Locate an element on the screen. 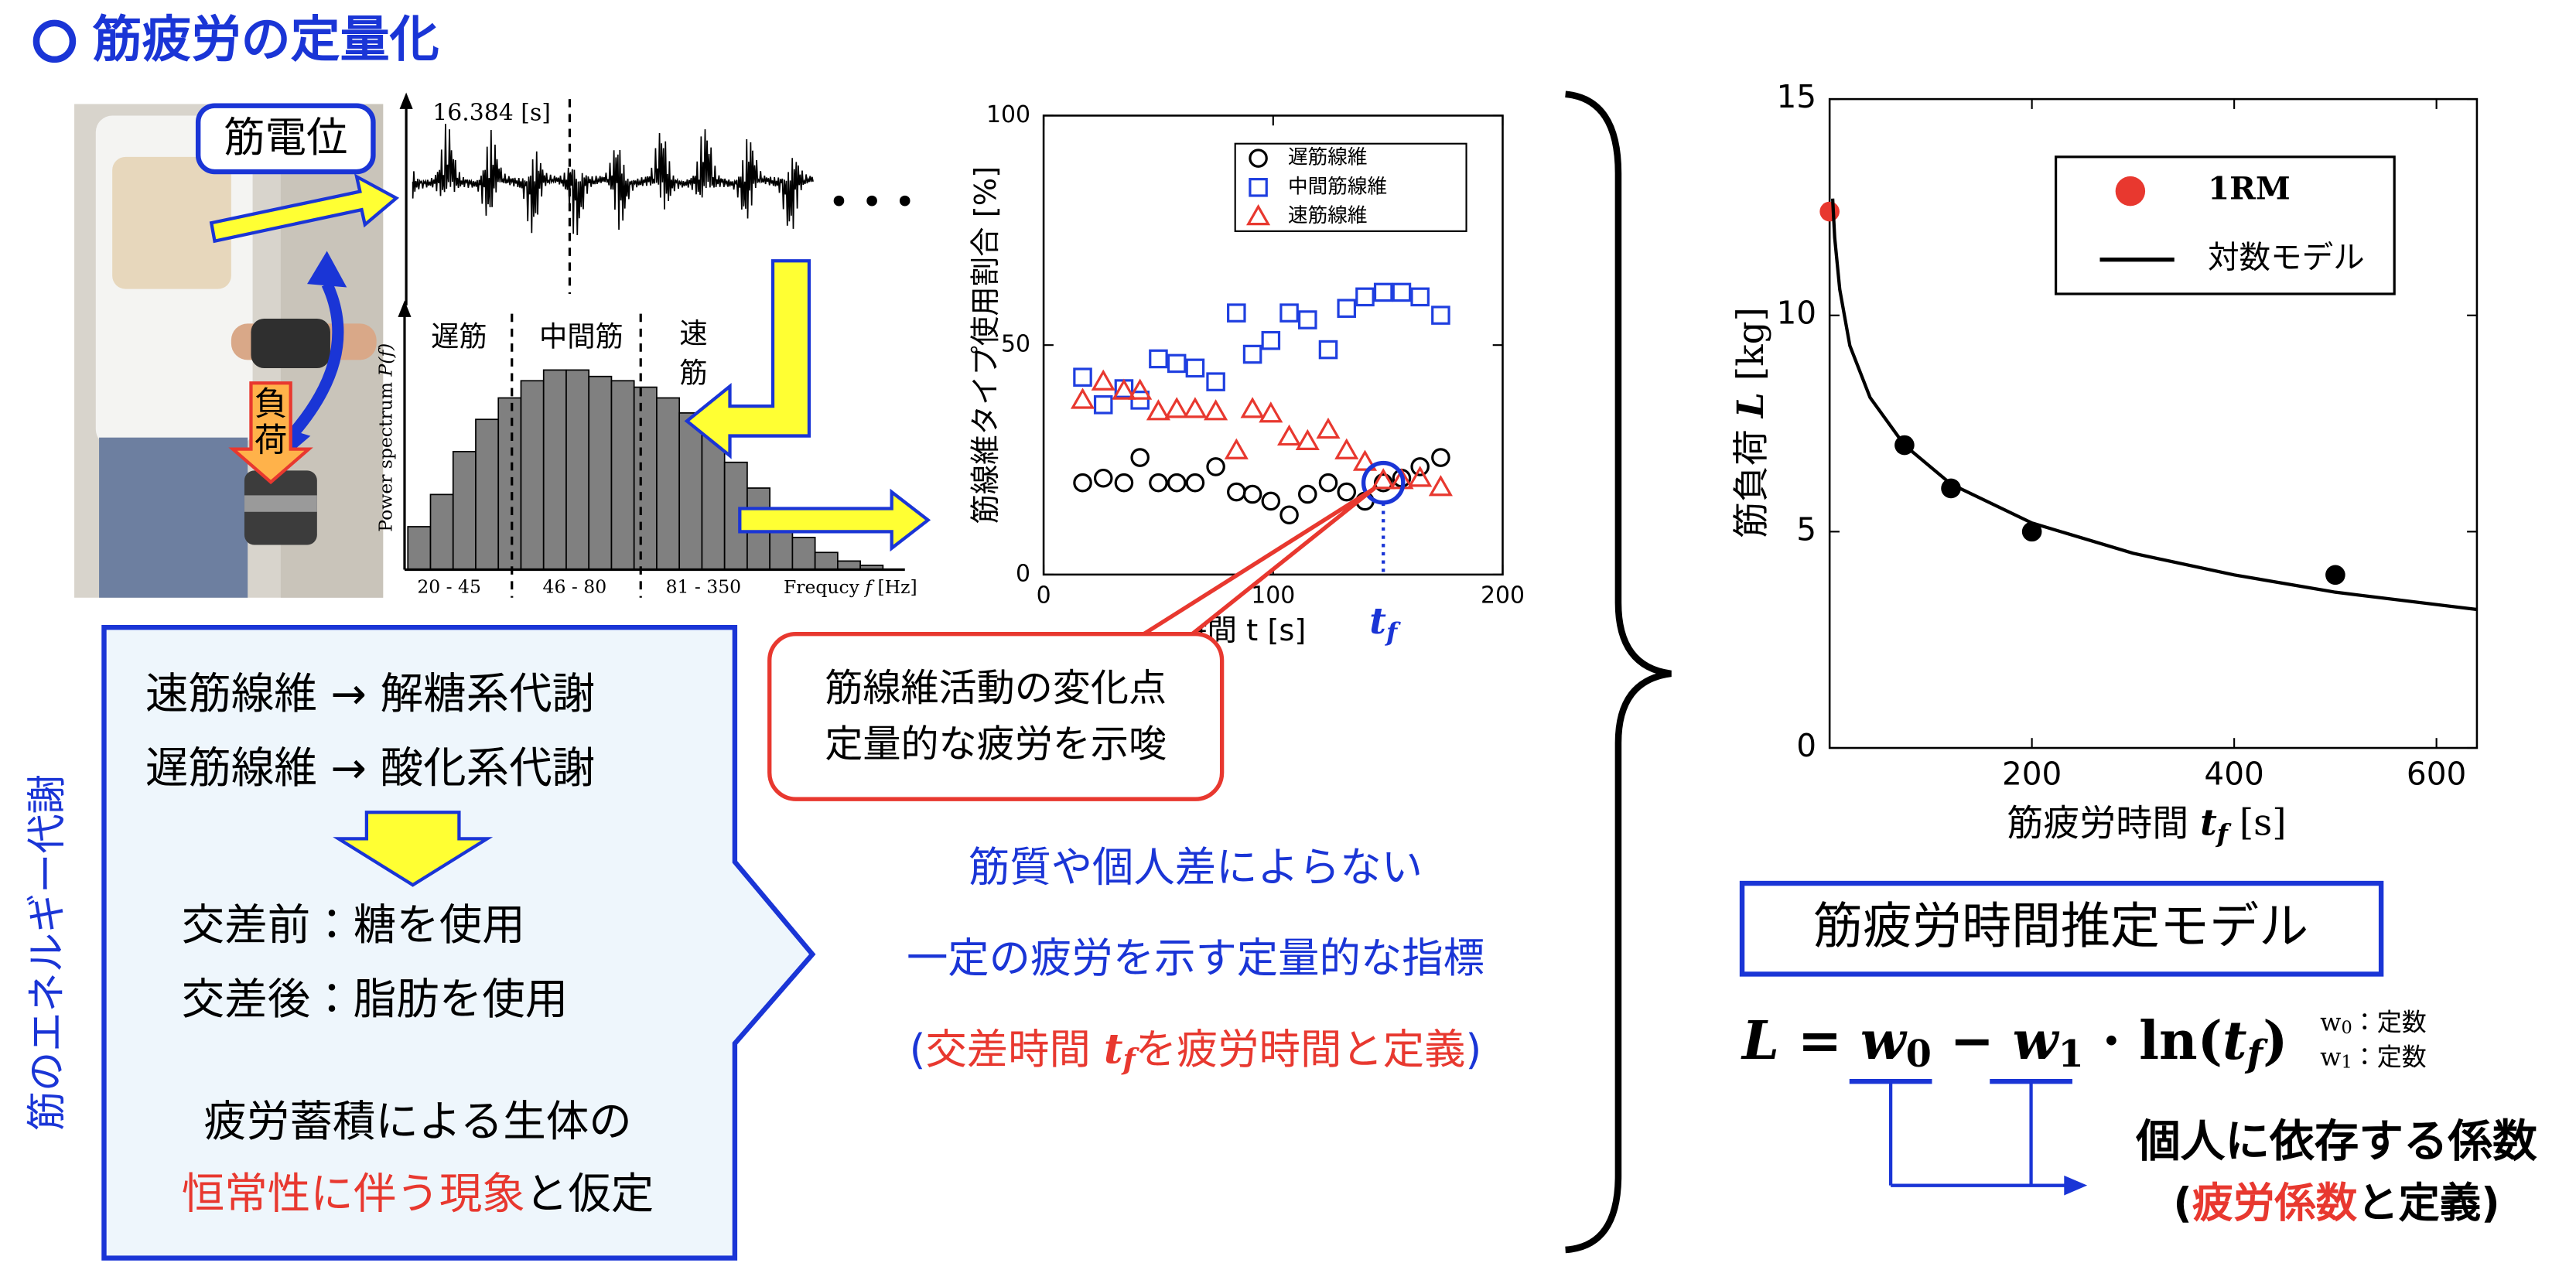  legend-label: 対数モデル is located at coordinates (2286, 257).